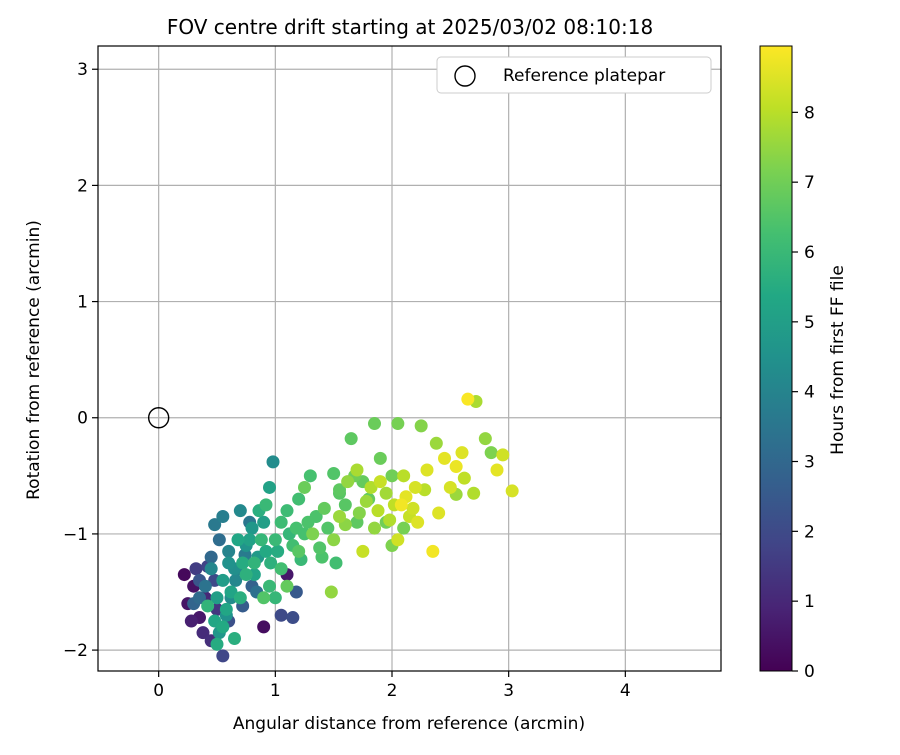 The height and width of the screenshot is (755, 900). I want to click on x-tick-label: 4, so click(625, 691).